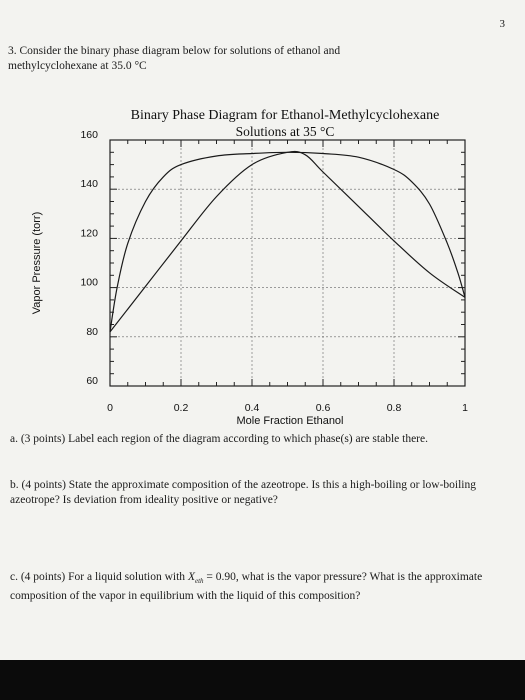  What do you see at coordinates (290, 421) in the screenshot?
I see `x-axis-label: Mole Fraction Ethanol` at bounding box center [290, 421].